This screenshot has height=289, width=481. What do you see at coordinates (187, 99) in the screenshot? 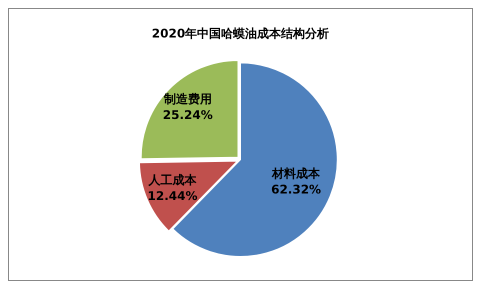
I see `slice-label: 制造费用` at bounding box center [187, 99].